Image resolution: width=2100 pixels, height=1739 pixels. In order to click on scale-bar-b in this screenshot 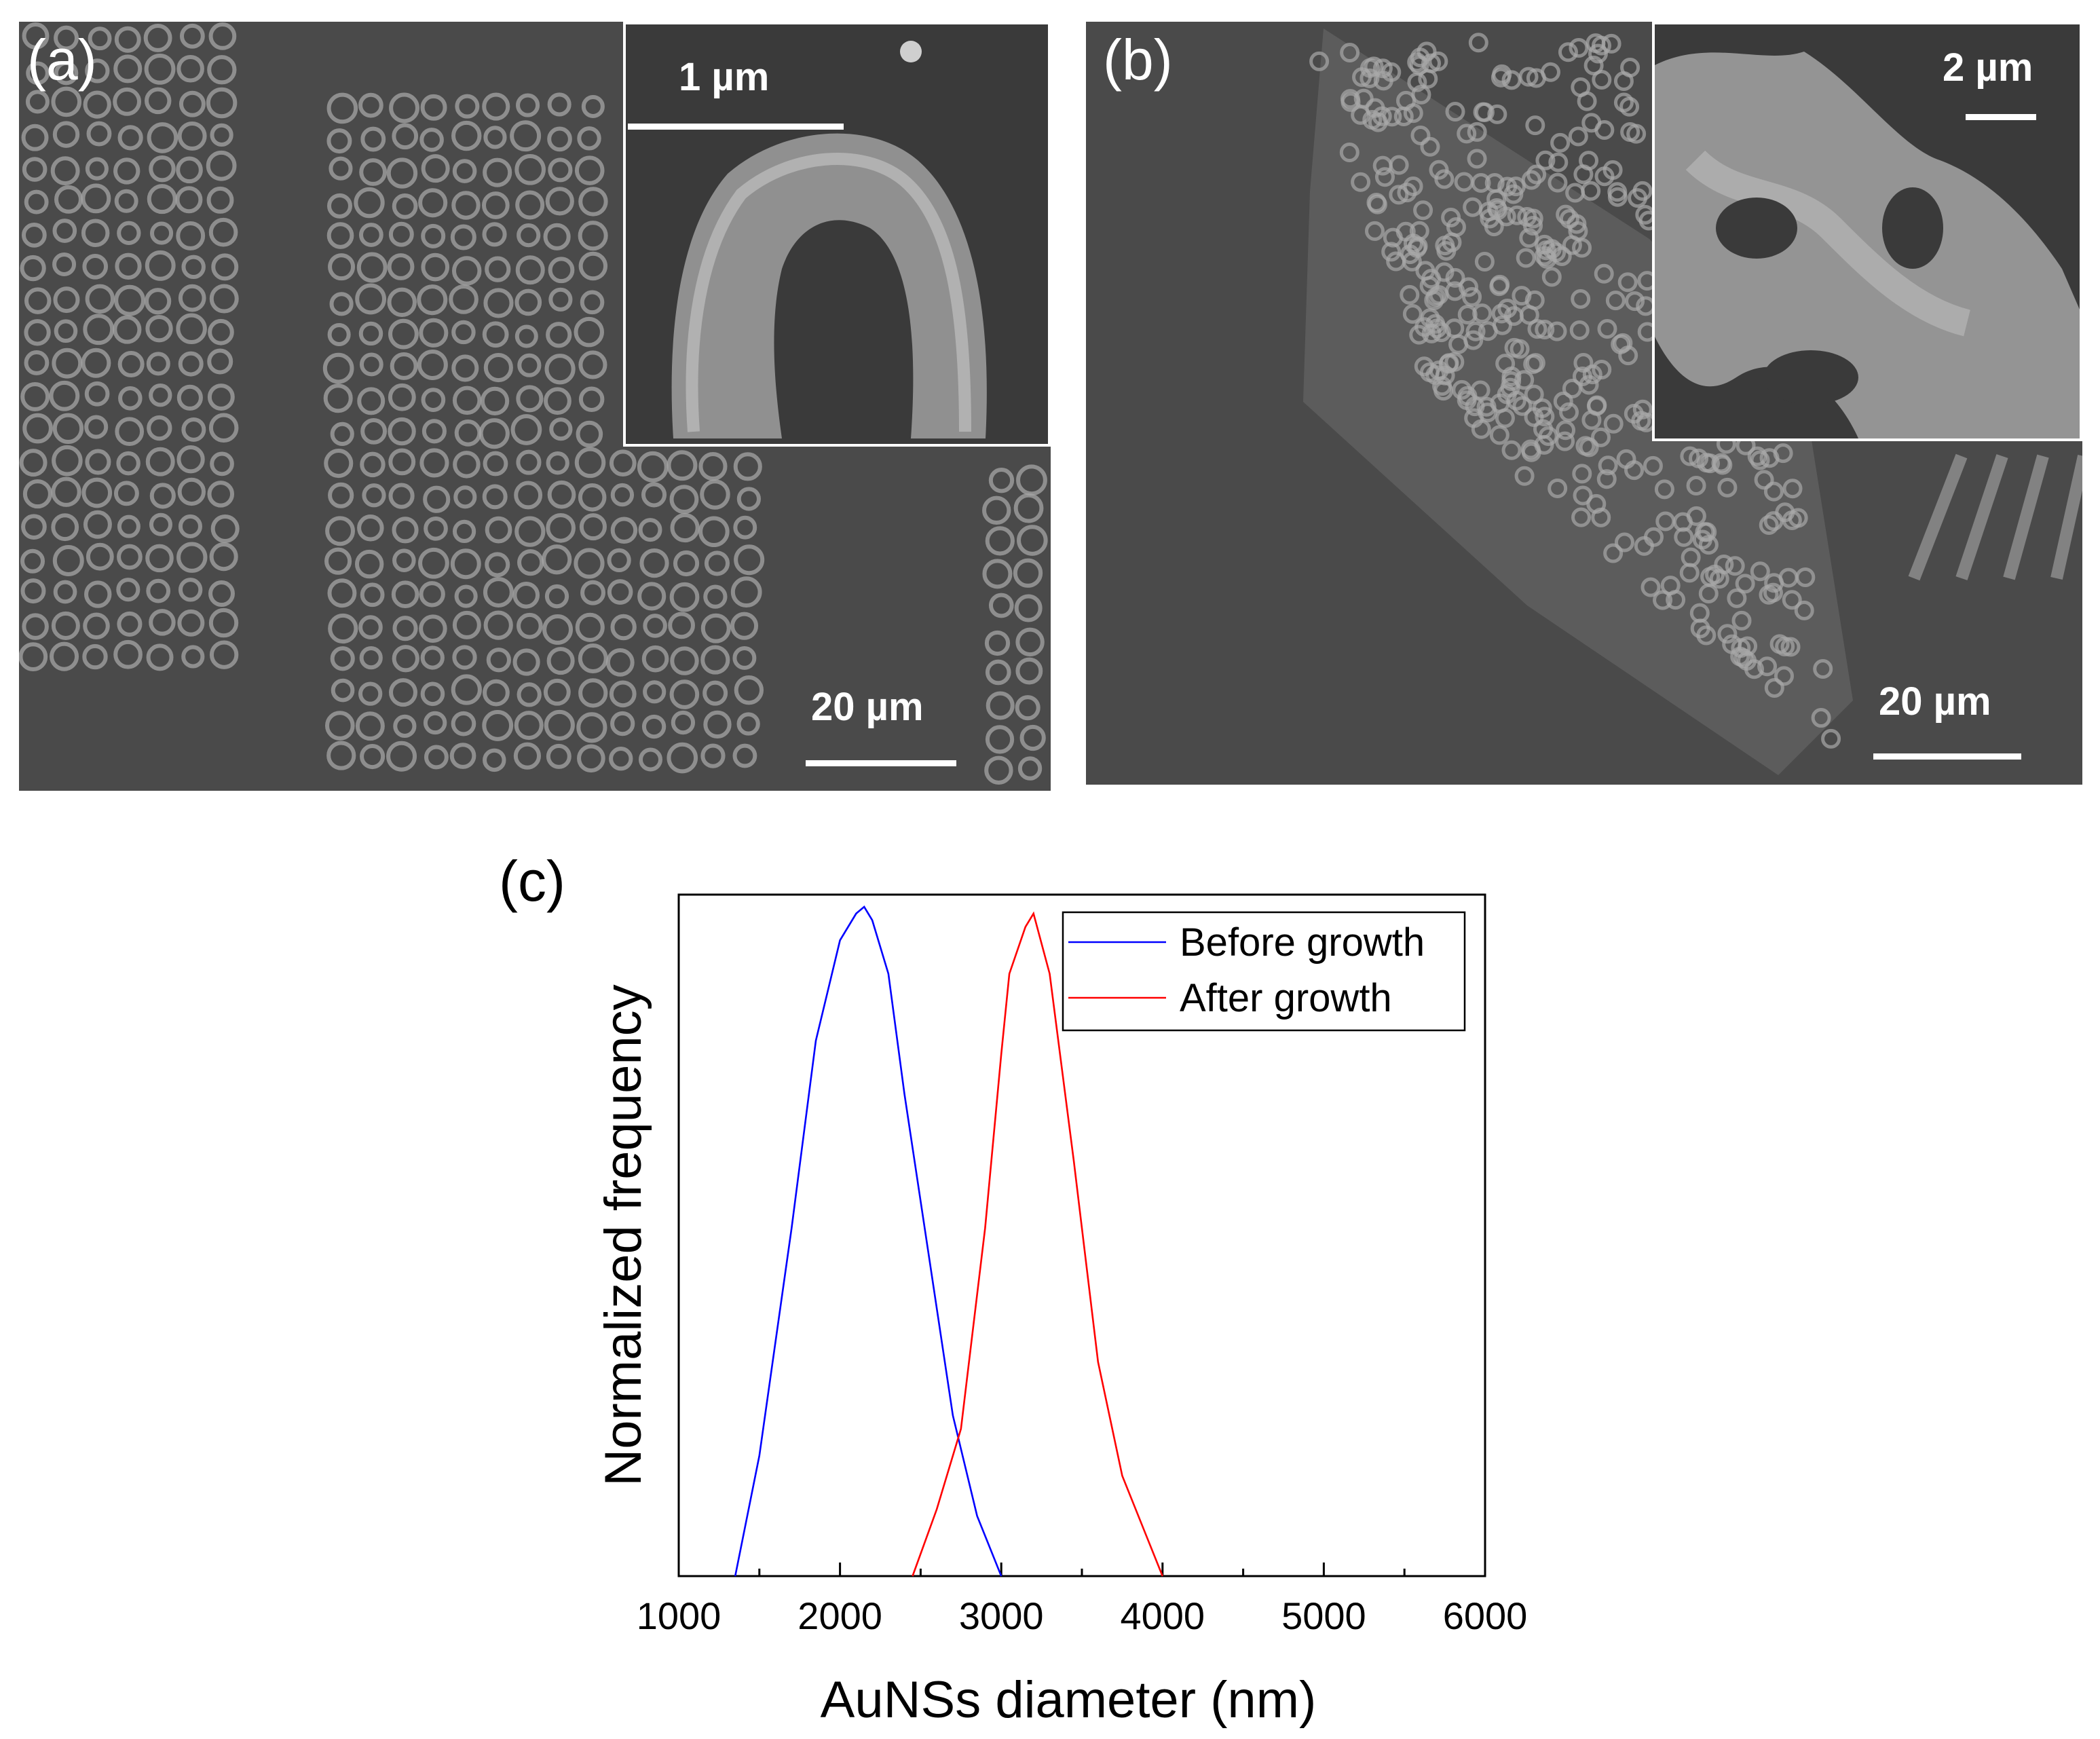, I will do `click(1947, 756)`.